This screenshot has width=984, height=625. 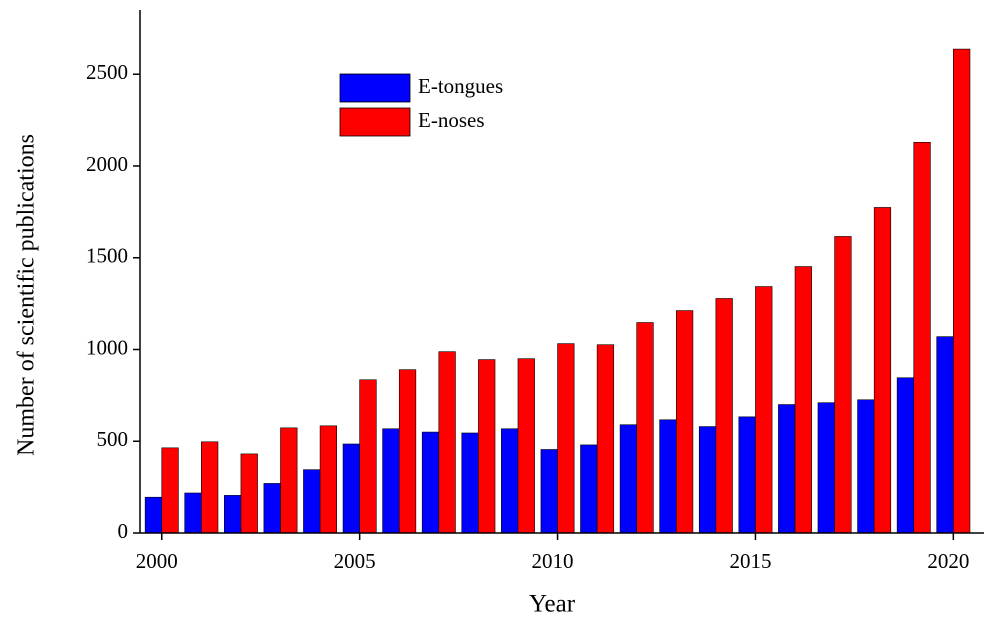 I want to click on y-tick-label: 0, so click(x=123, y=531).